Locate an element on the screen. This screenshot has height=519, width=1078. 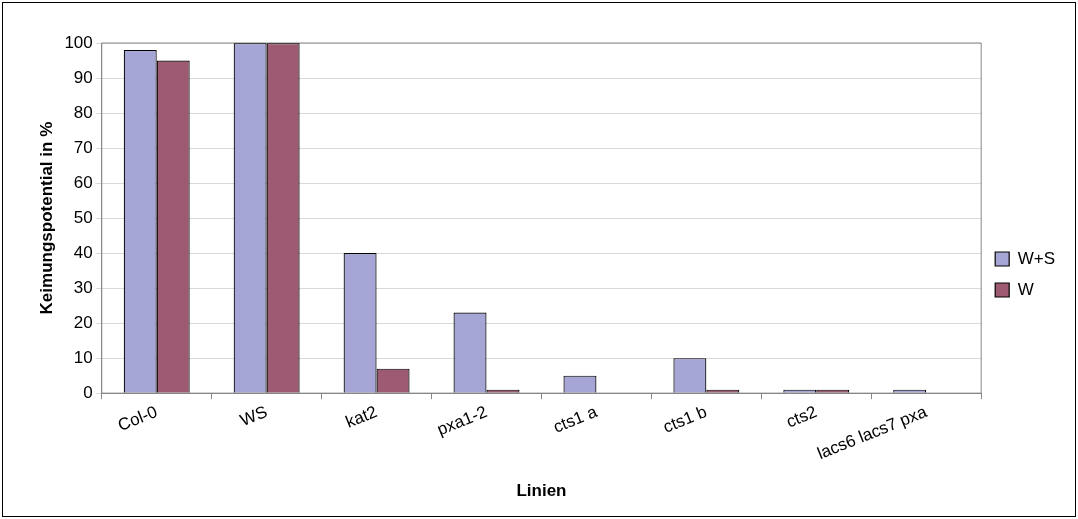
x-tick-label: kat2 is located at coordinates (361, 417).